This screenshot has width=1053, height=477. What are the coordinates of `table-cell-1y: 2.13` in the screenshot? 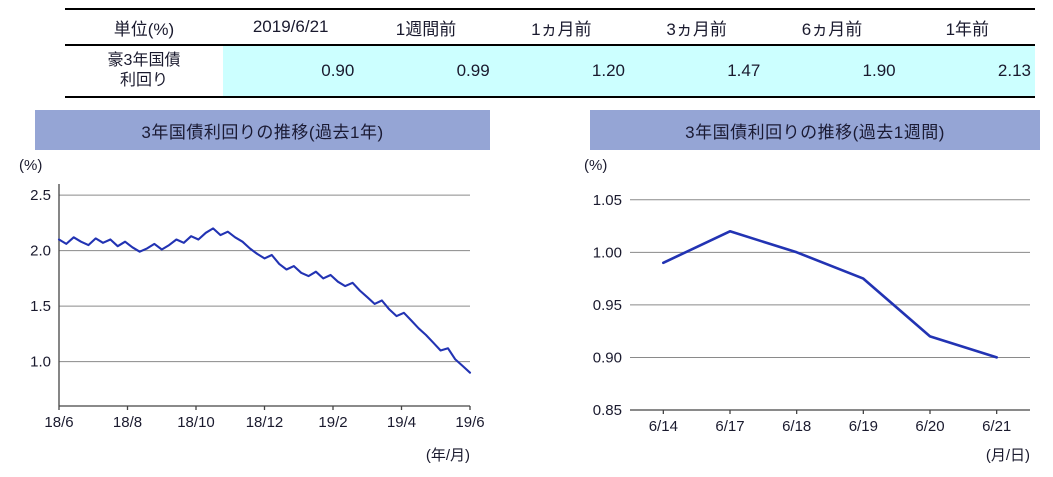 It's located at (967, 71).